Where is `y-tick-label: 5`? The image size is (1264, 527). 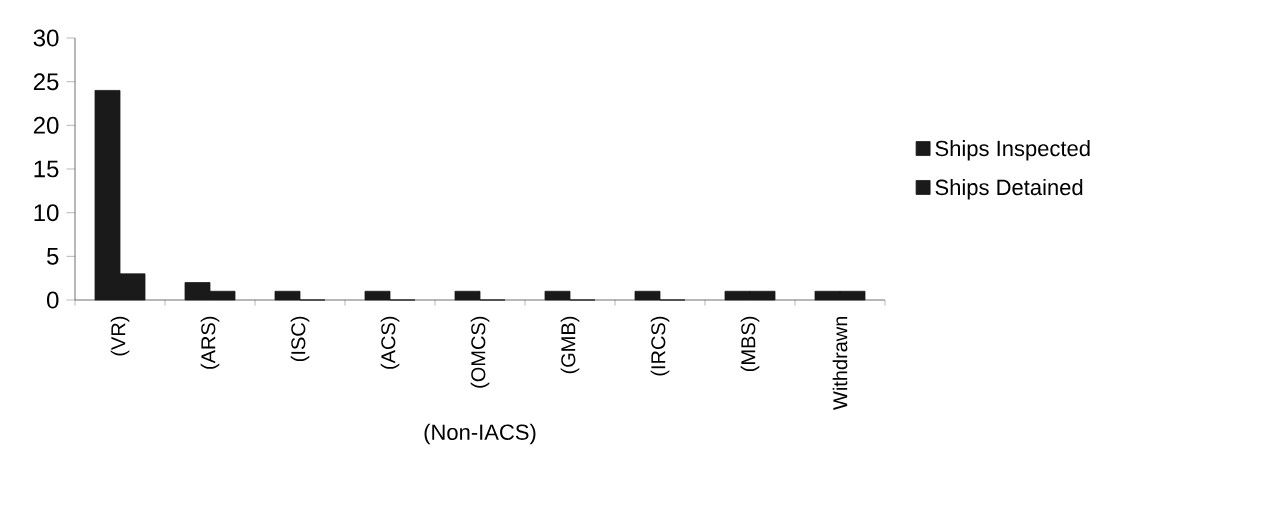 y-tick-label: 5 is located at coordinates (53, 256).